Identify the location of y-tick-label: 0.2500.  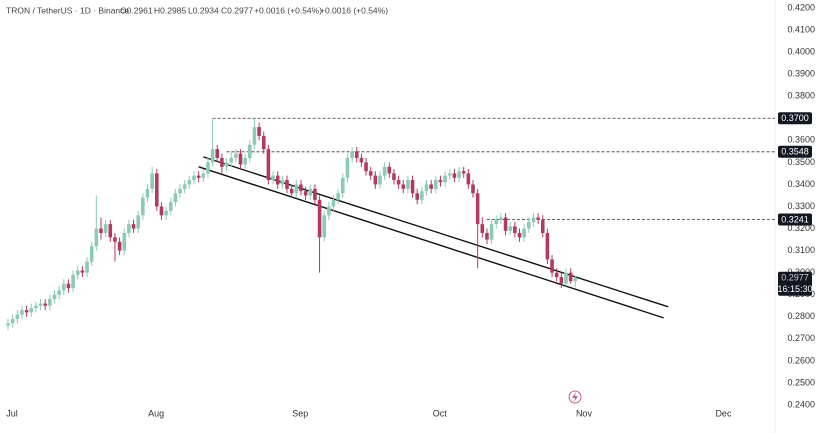
(801, 382).